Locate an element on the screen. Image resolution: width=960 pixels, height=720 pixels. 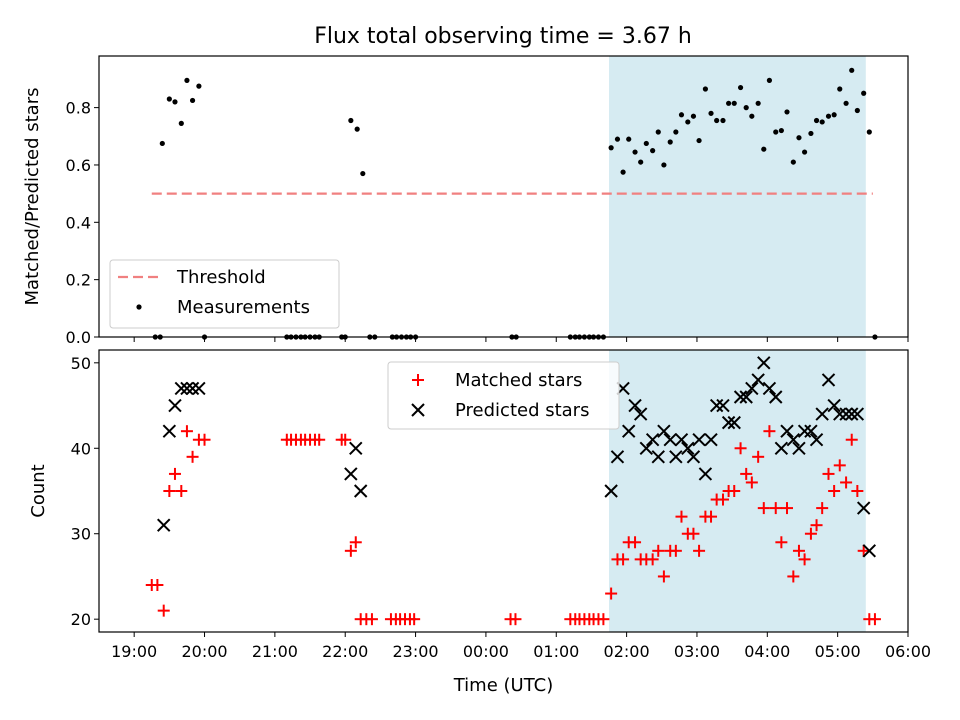
x-tick-label: 21:00 is located at coordinates (275, 651).